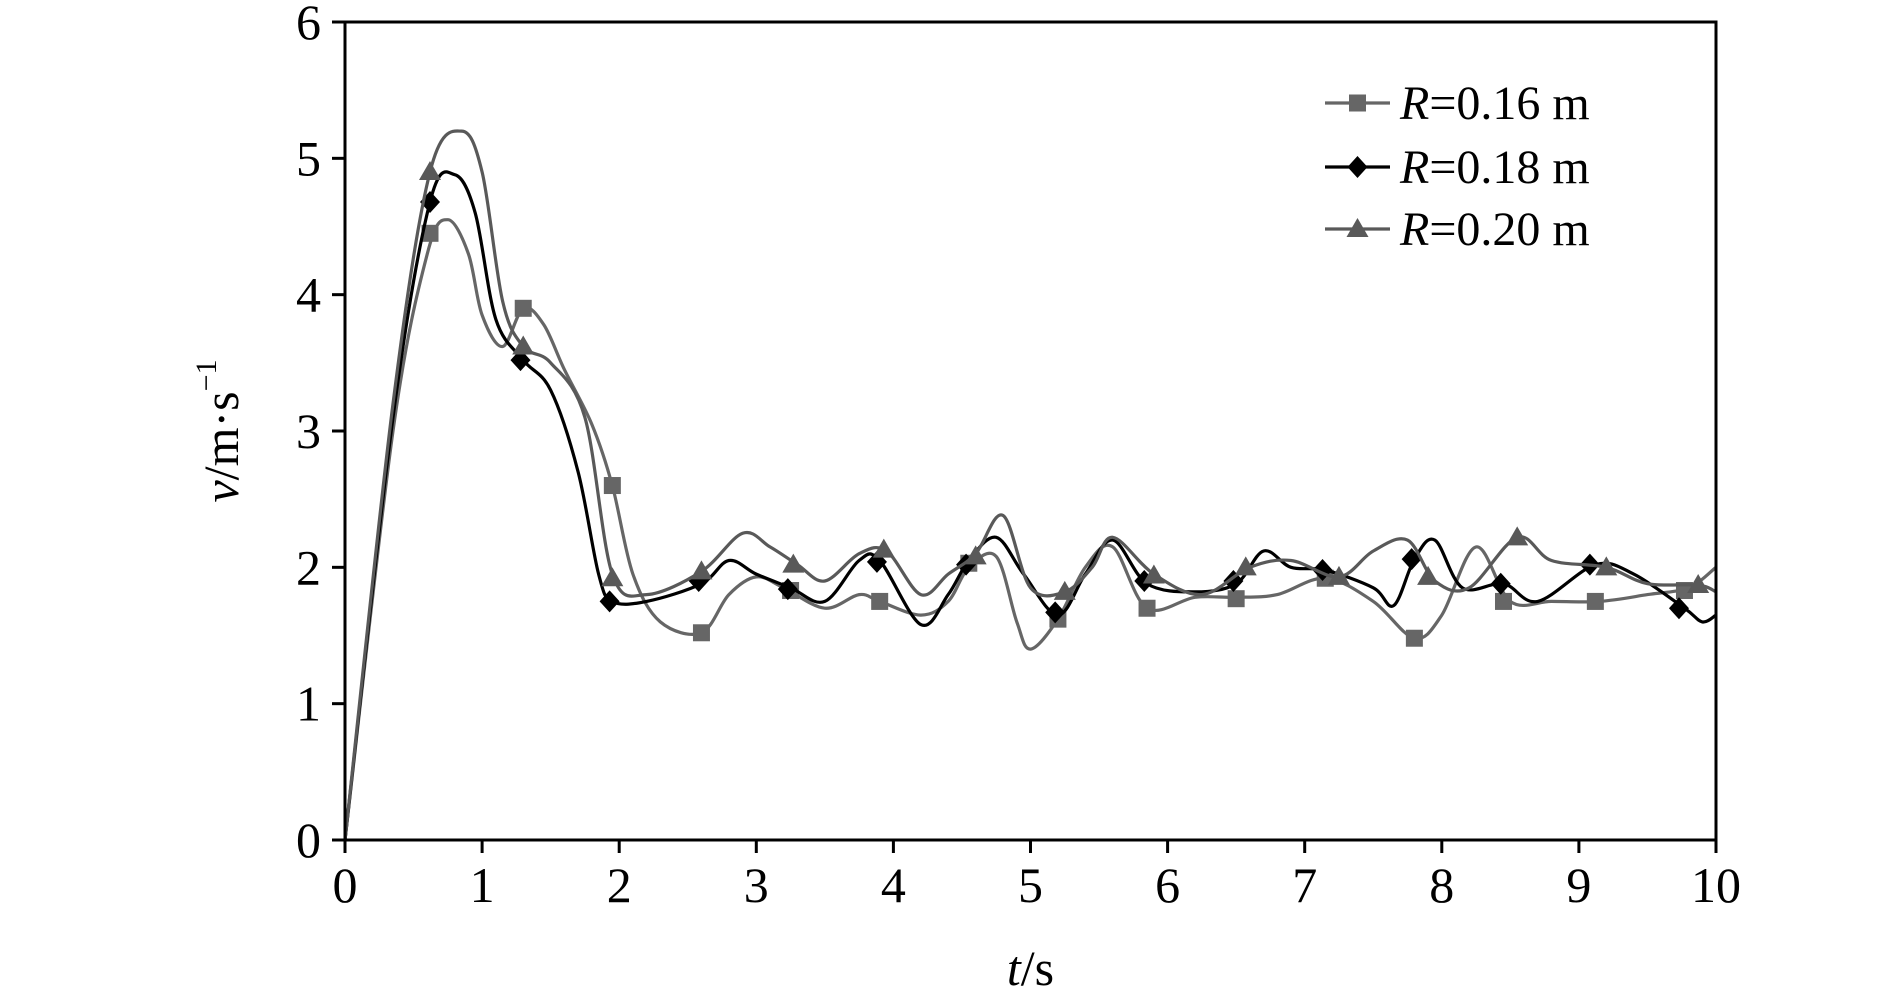  What do you see at coordinates (893, 885) in the screenshot?
I see `x-tick-label: 4` at bounding box center [893, 885].